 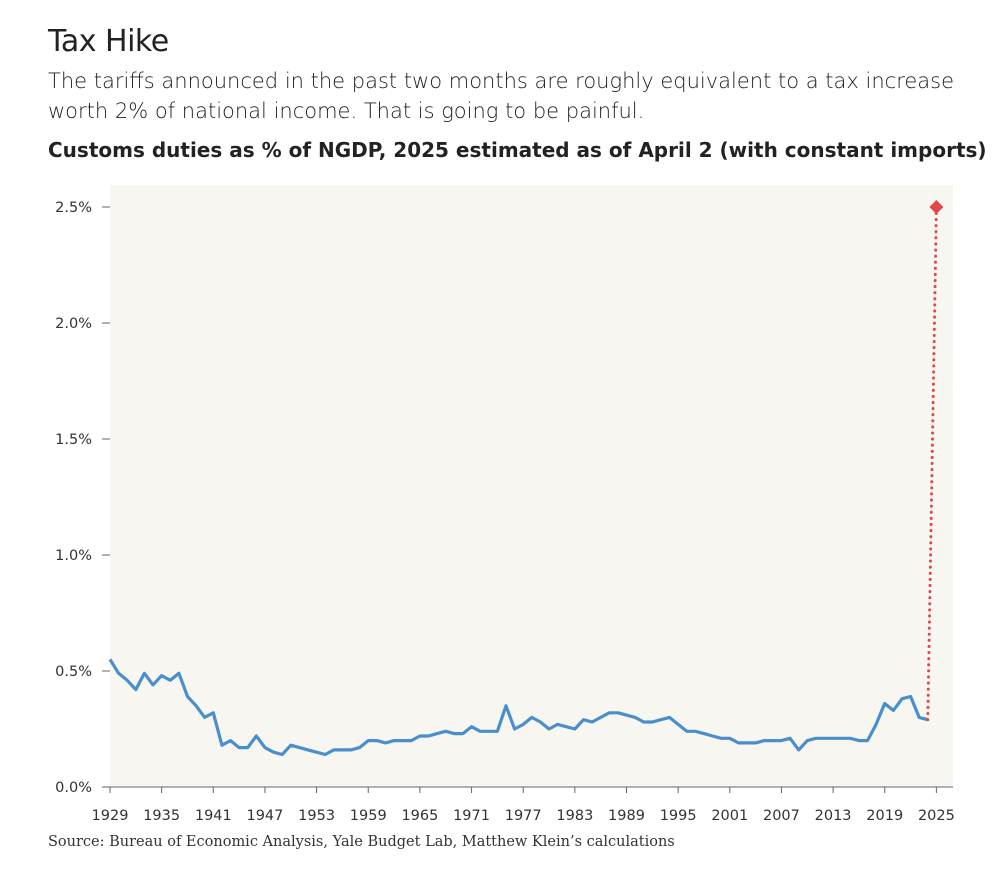 What do you see at coordinates (729, 816) in the screenshot?
I see `x-tick-label: 2001` at bounding box center [729, 816].